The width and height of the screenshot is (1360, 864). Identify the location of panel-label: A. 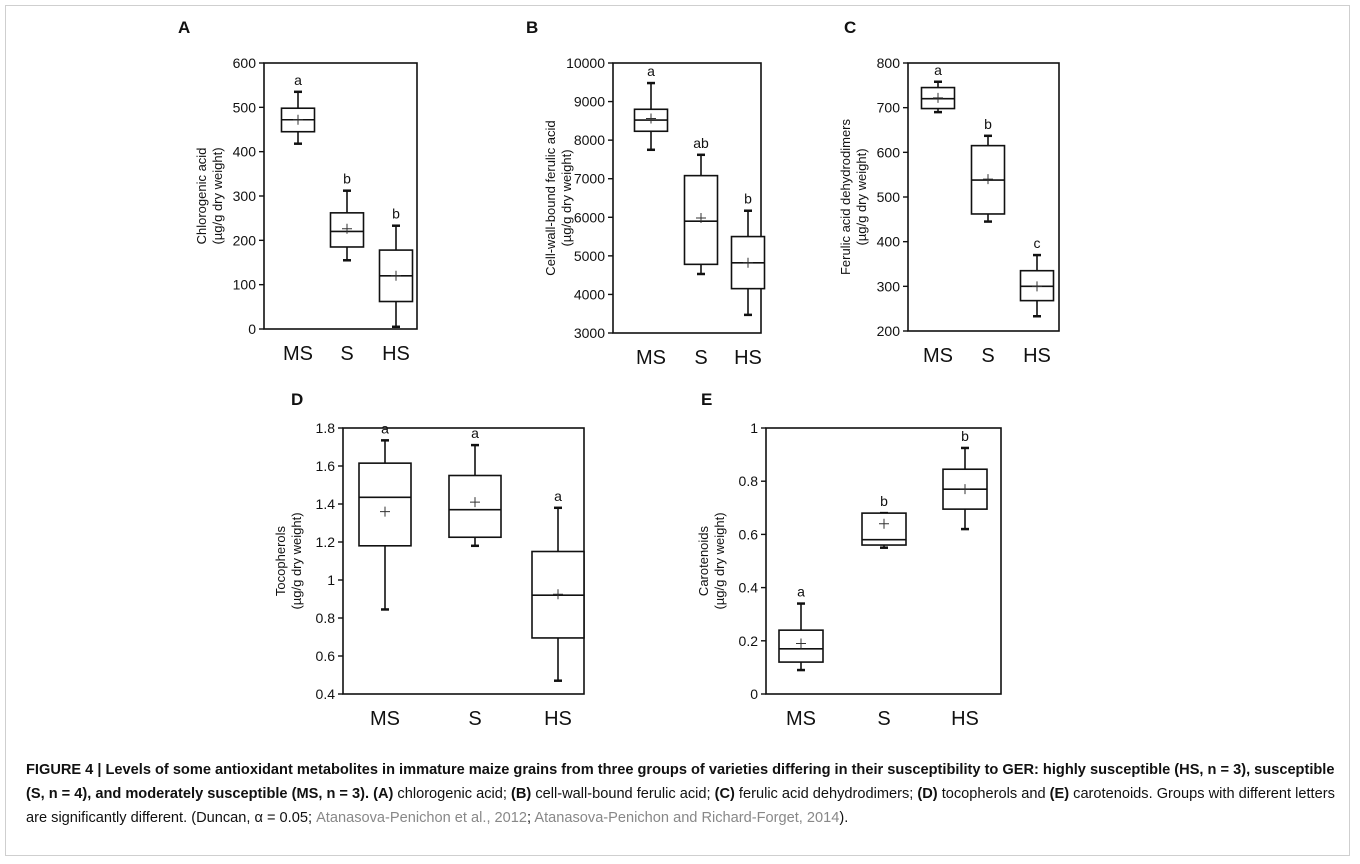
(184, 27).